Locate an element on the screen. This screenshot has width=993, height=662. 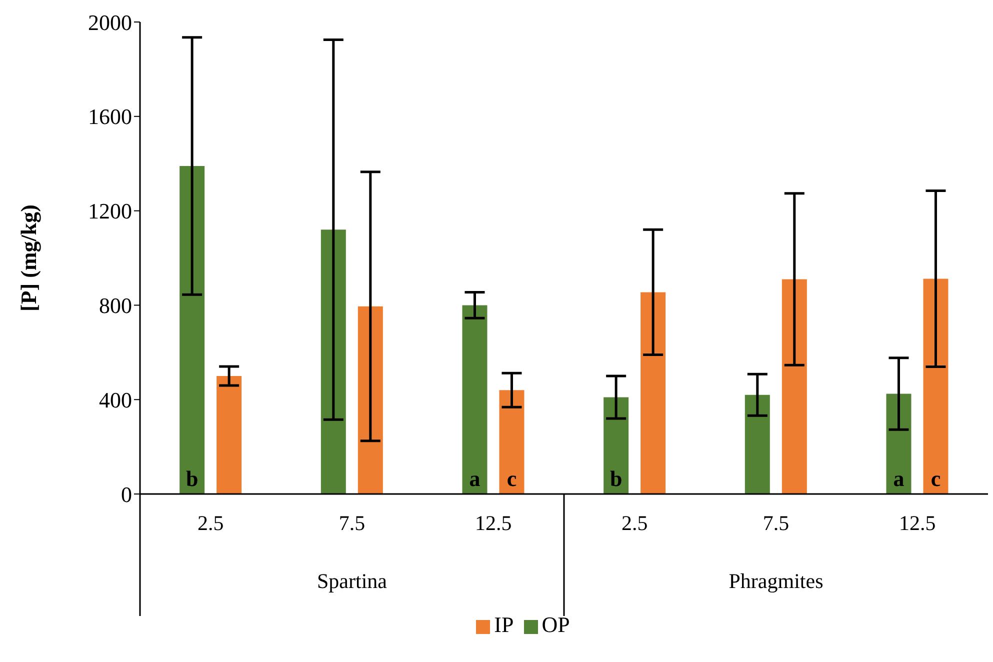
y-tick-label: 2000 is located at coordinates (110, 22).